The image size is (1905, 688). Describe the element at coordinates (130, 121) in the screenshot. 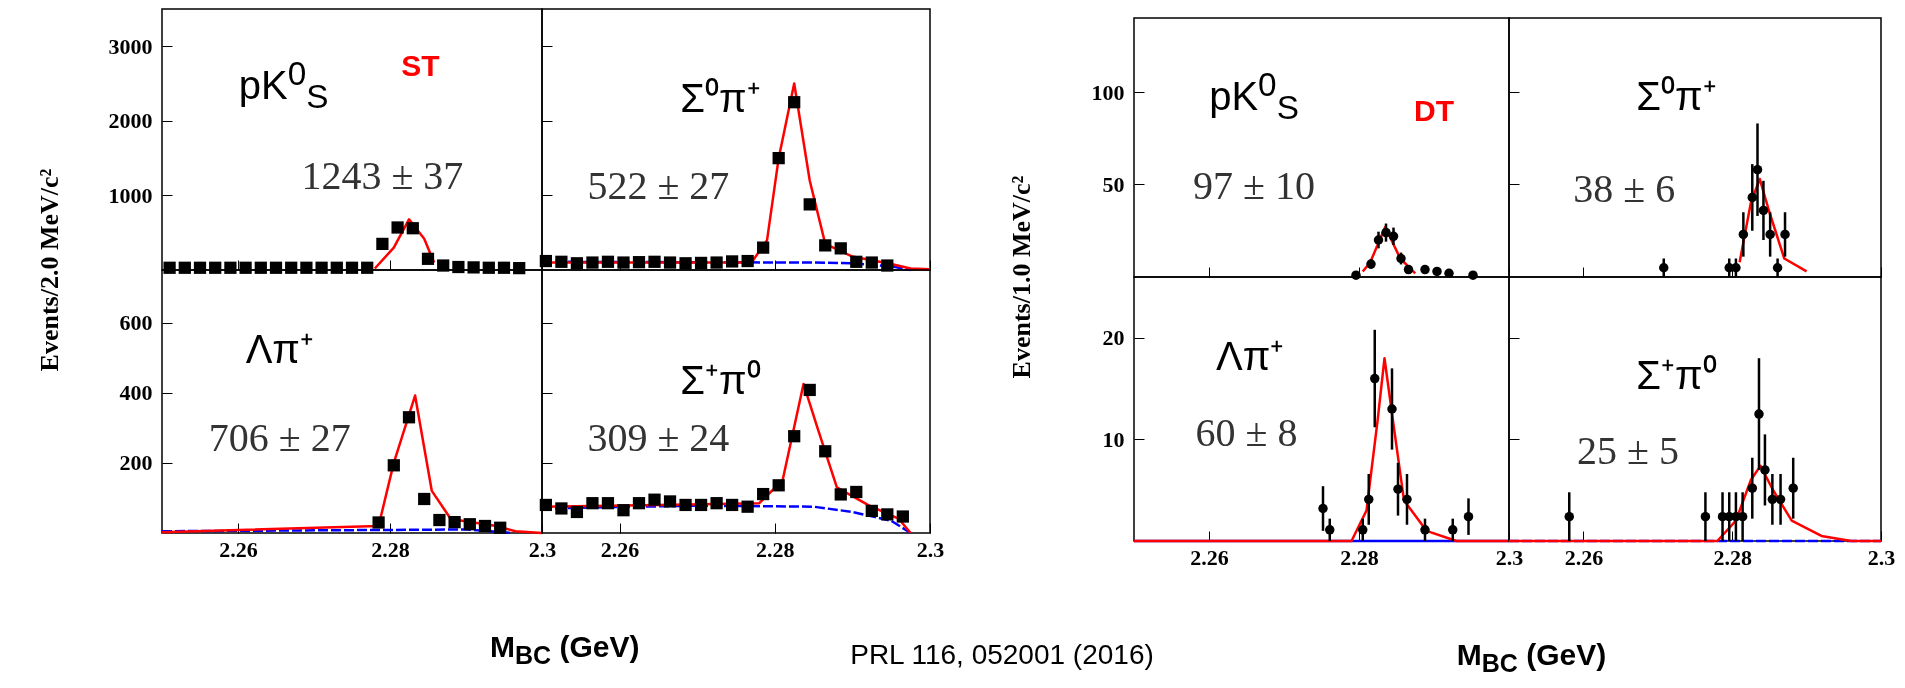

I see `y-tick-label: 2000` at that location.